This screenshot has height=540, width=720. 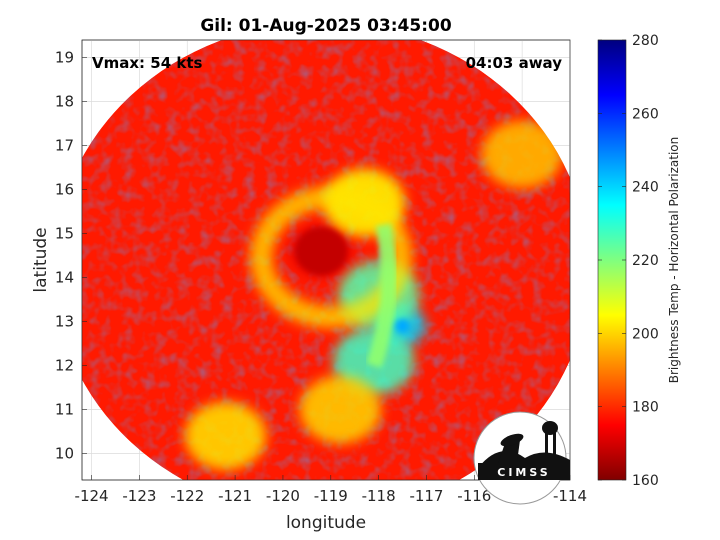 I want to click on x-tick-label: -119, so click(x=331, y=496).